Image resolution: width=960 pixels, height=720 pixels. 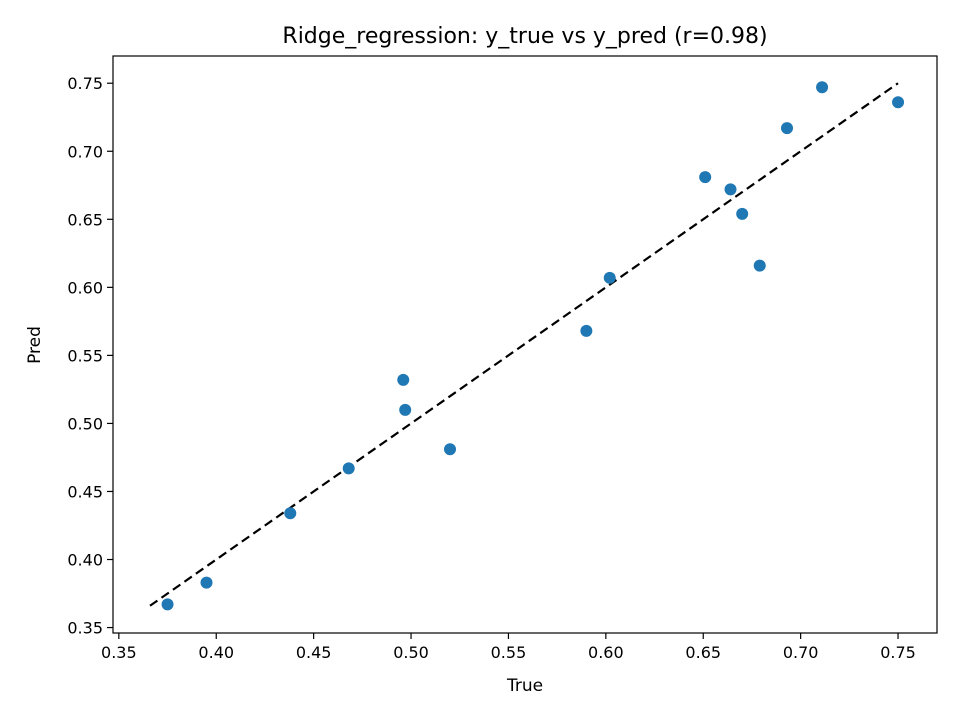 What do you see at coordinates (85, 83) in the screenshot?
I see `y-tick-label: 0.75` at bounding box center [85, 83].